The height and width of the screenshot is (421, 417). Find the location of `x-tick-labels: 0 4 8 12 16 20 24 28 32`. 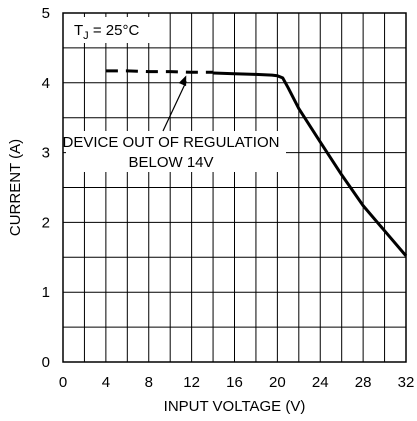

x-tick-labels: 0 4 8 12 16 20 24 28 32 is located at coordinates (237, 382).